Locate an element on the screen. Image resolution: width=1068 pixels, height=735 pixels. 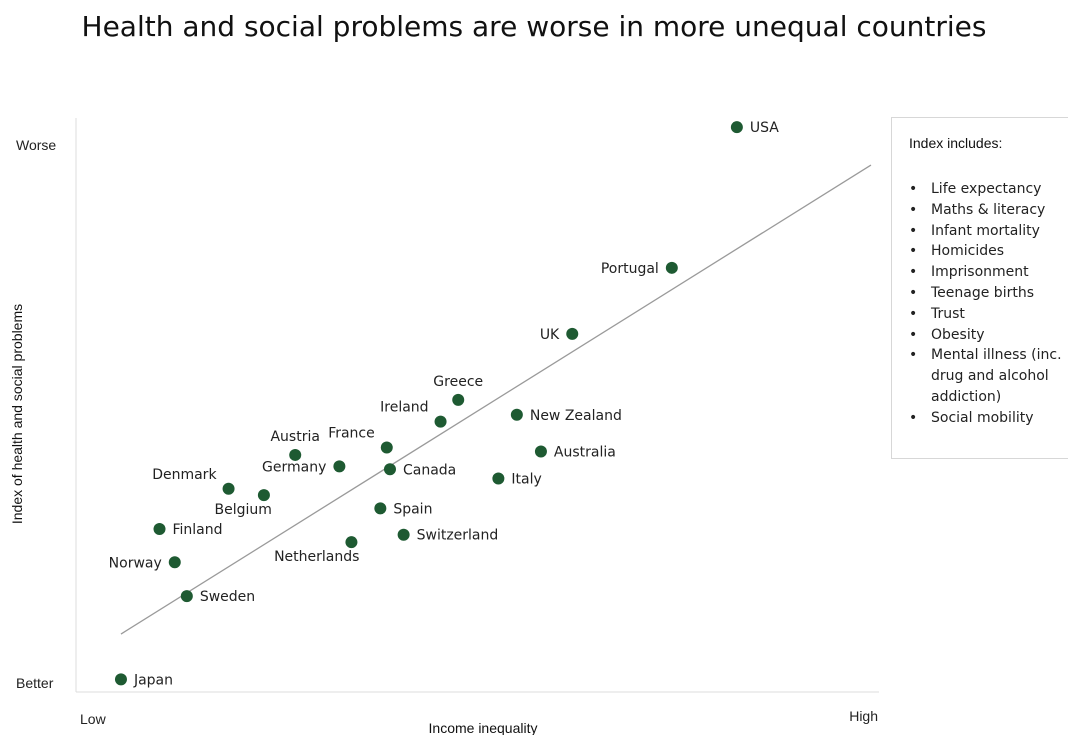
point-label-canada: Canada is located at coordinates (429, 470).